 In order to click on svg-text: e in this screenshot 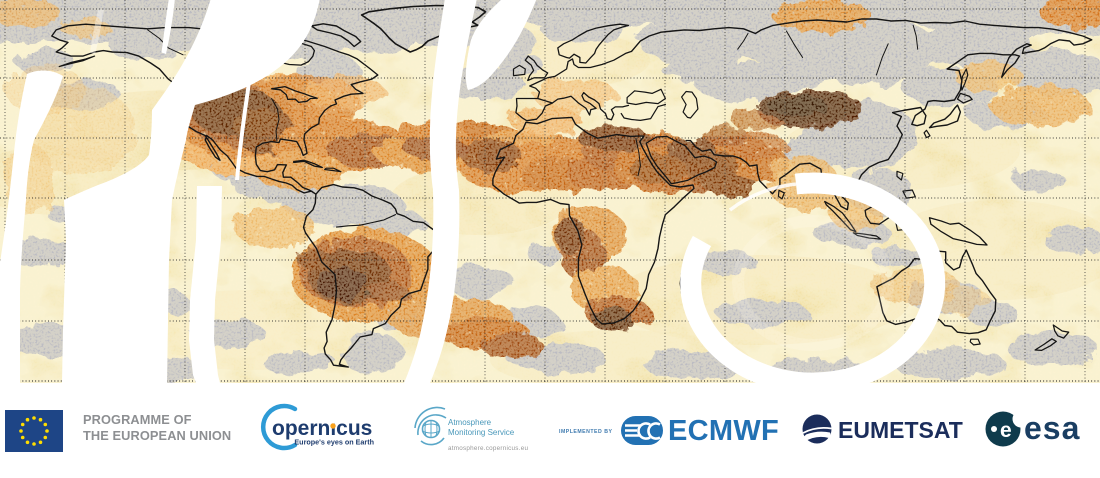, I will do `click(1006, 430)`.